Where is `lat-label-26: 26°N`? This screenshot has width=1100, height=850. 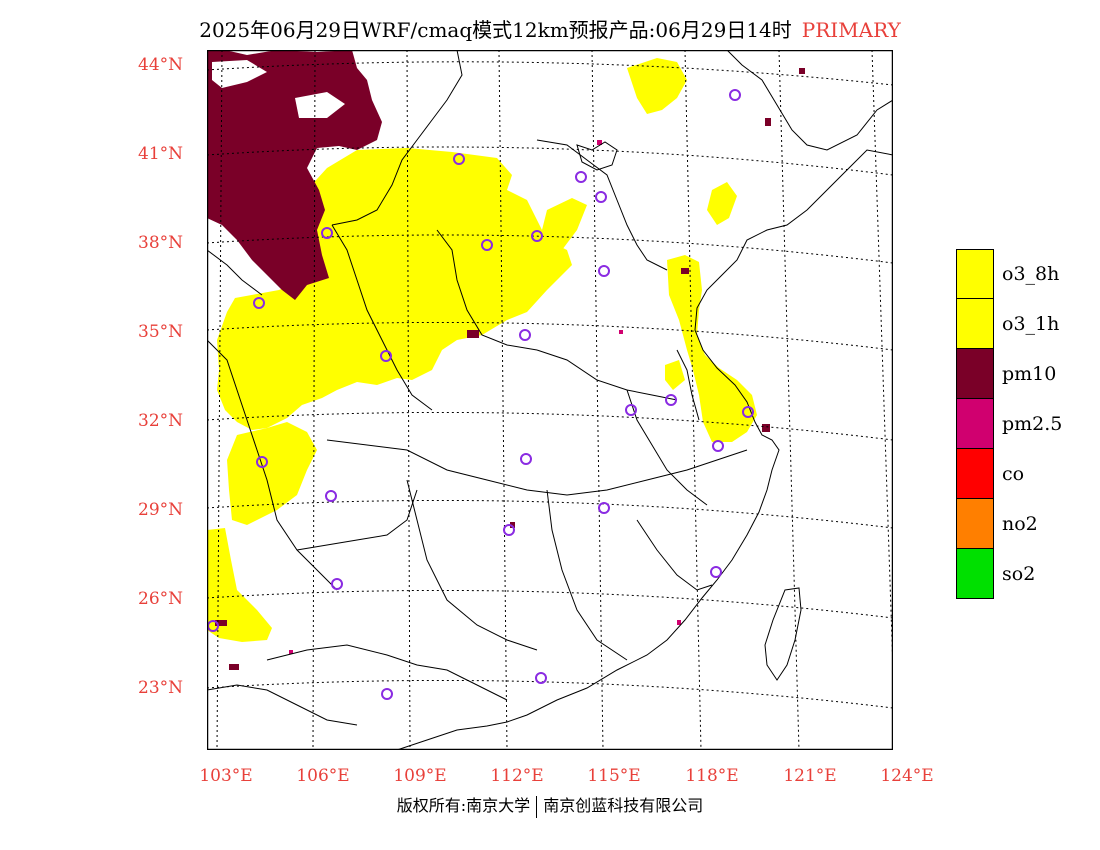
lat-label-26: 26°N is located at coordinates (161, 599).